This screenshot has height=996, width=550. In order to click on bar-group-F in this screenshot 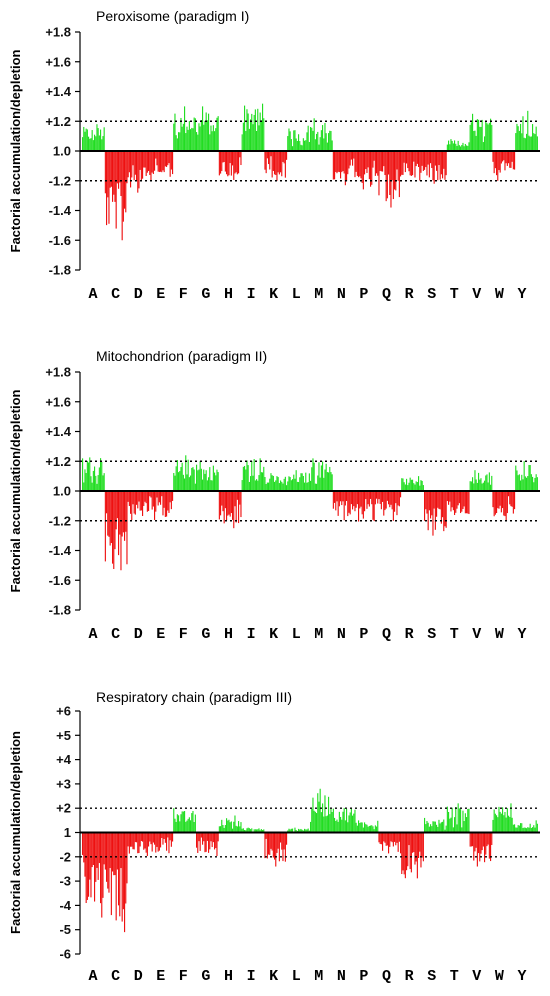, I will do `click(184, 820)`.